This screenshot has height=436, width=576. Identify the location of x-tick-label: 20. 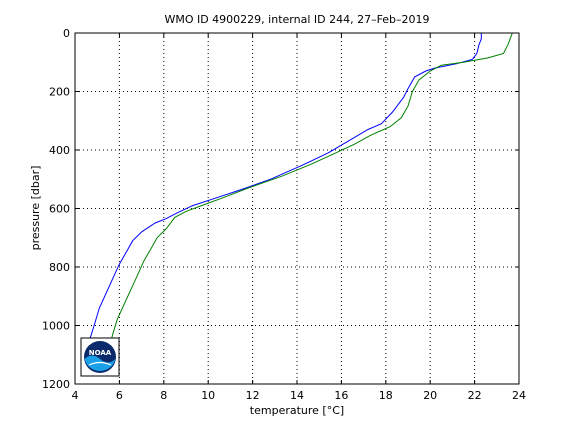
(430, 395).